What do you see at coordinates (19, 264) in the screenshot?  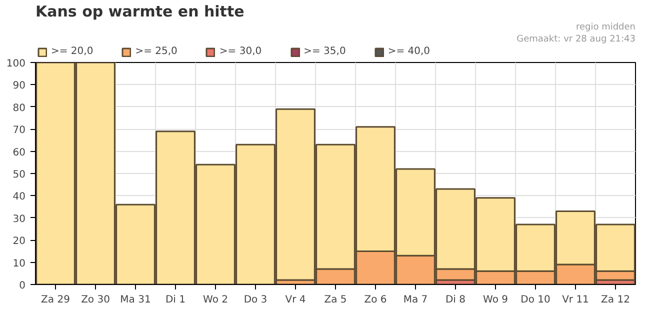 I see `y-tick-label: 10` at bounding box center [19, 264].